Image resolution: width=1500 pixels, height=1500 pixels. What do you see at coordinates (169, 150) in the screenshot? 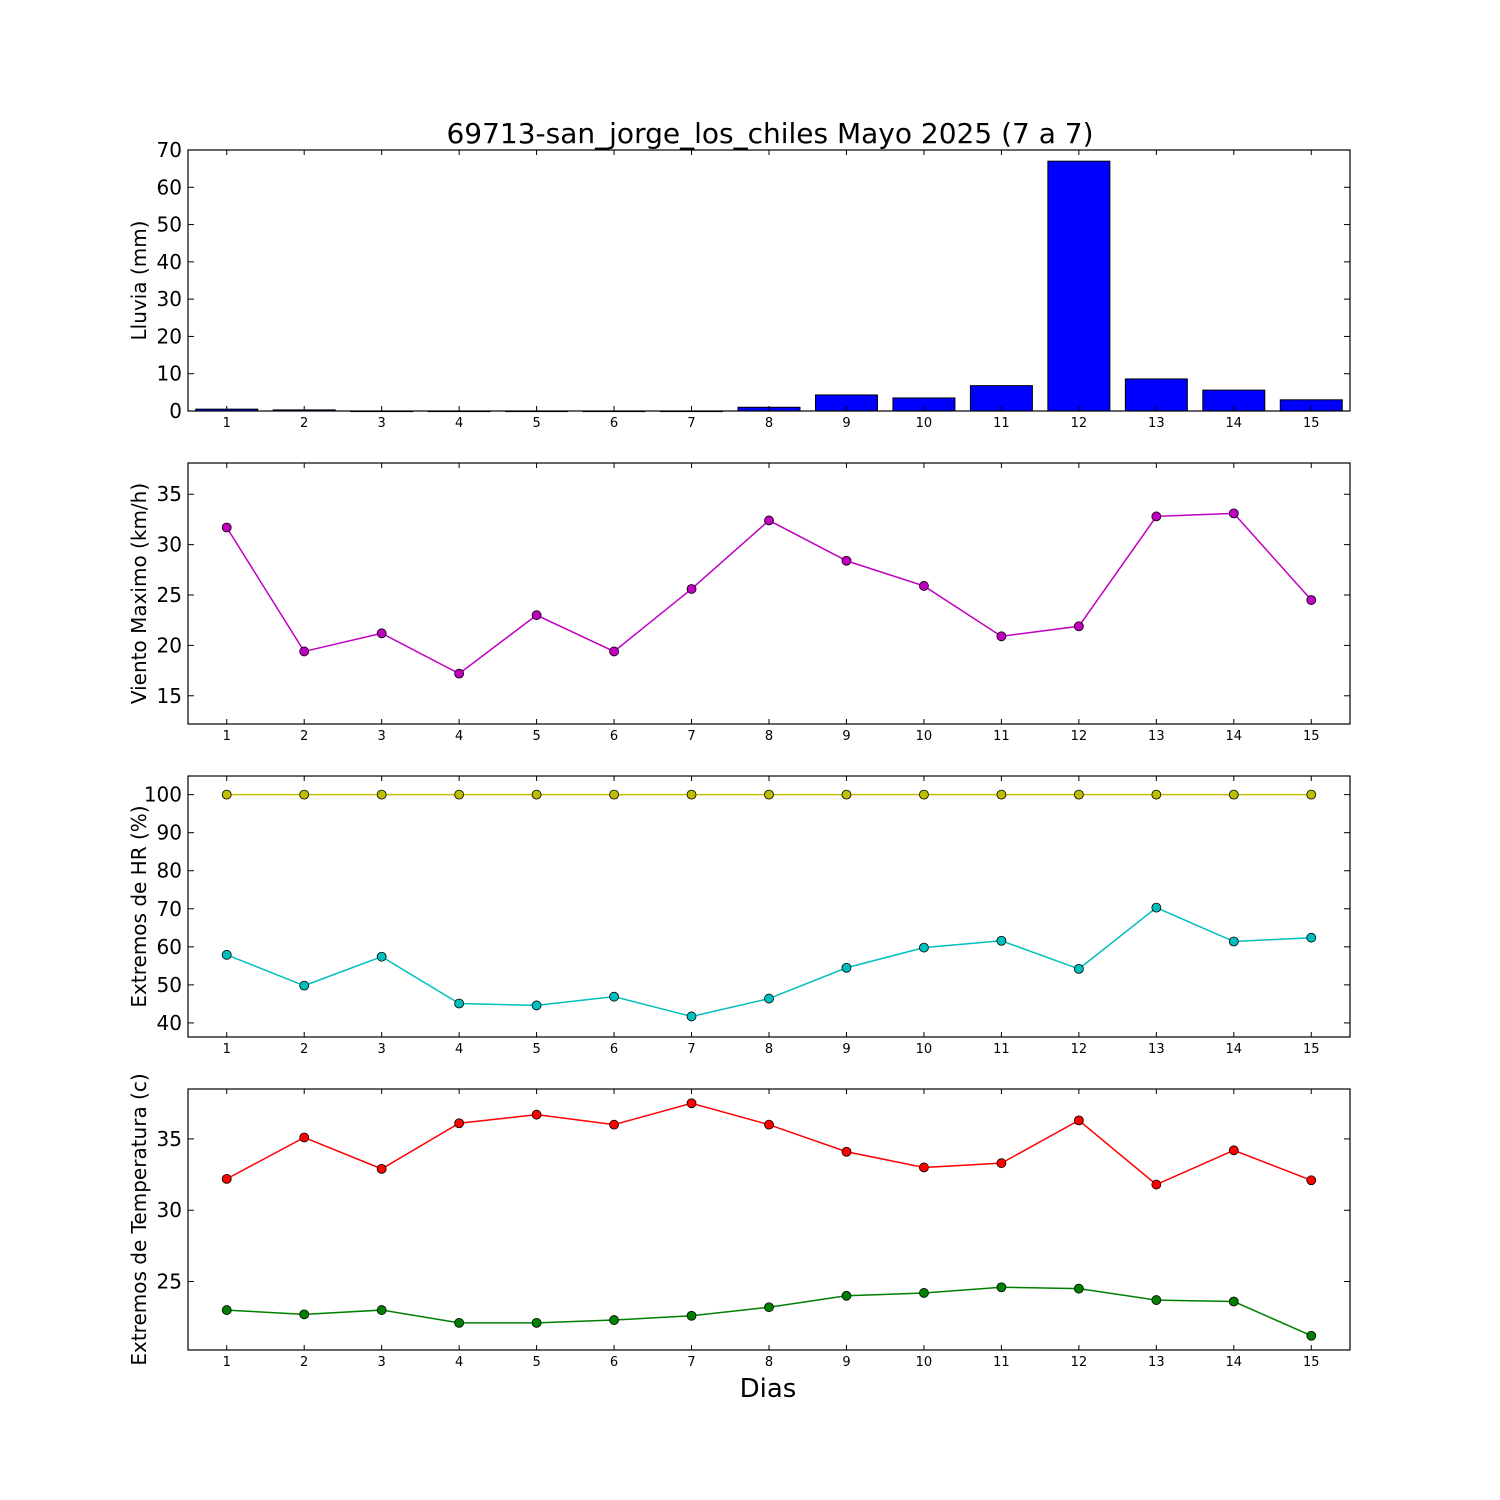
I see `y-tick-label-lluvia-70: 70` at bounding box center [169, 150].